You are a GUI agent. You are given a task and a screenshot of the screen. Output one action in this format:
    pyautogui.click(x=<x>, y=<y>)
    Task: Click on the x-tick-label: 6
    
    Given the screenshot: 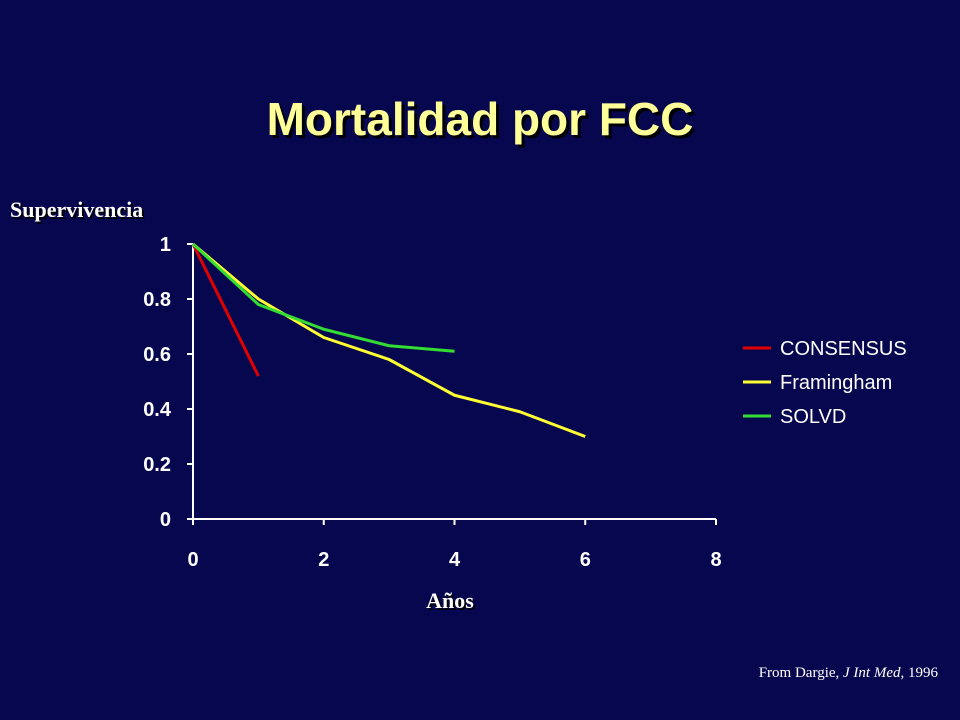 What is the action you would take?
    pyautogui.click(x=585, y=560)
    